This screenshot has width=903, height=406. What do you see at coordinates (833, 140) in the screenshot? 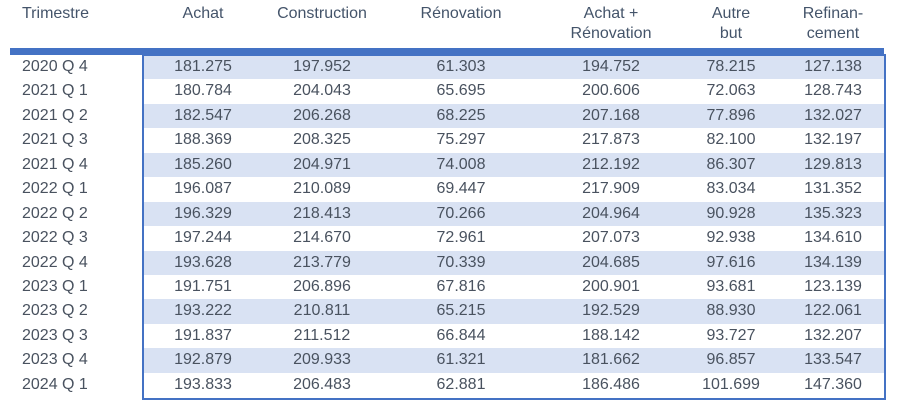
I see `value-cell-refinancement: 132.197` at bounding box center [833, 140].